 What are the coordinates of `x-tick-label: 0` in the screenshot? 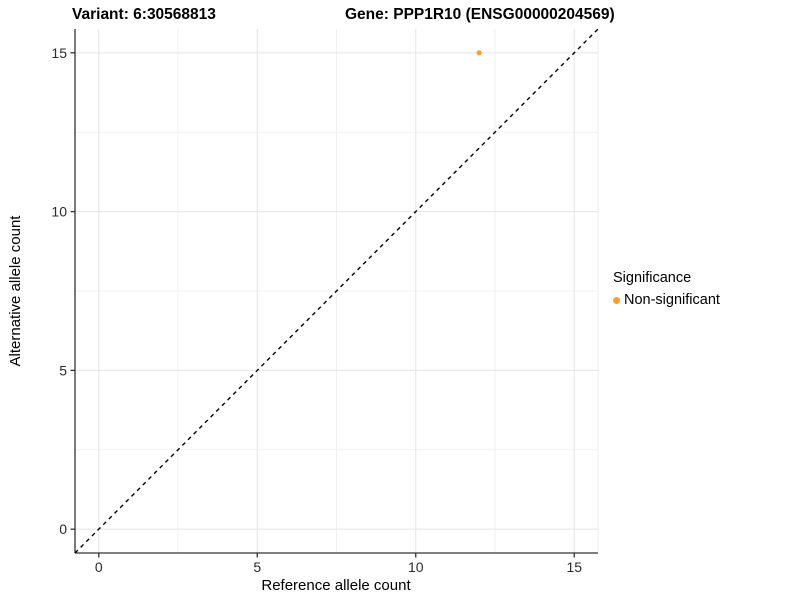 It's located at (99, 567).